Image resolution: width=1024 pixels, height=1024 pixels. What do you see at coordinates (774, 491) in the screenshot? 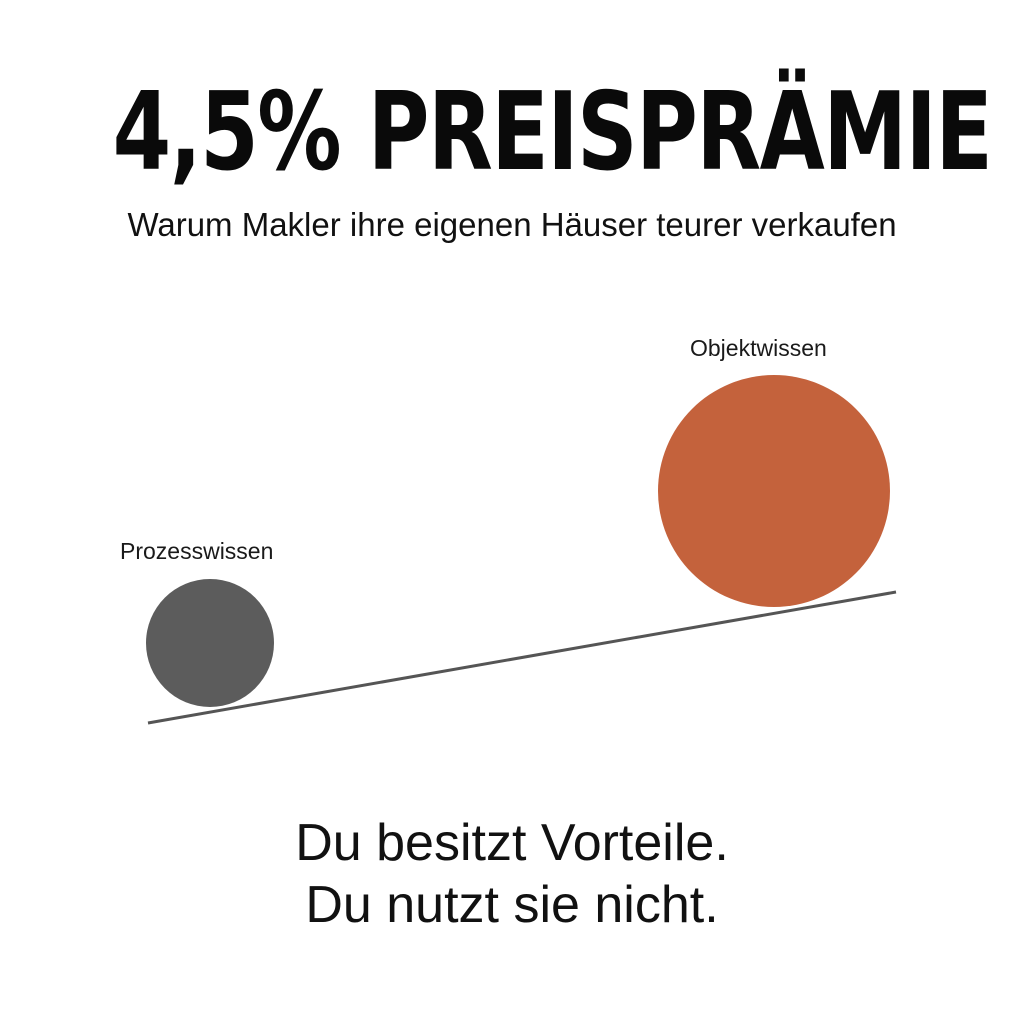
I see `objektwissen-circle` at bounding box center [774, 491].